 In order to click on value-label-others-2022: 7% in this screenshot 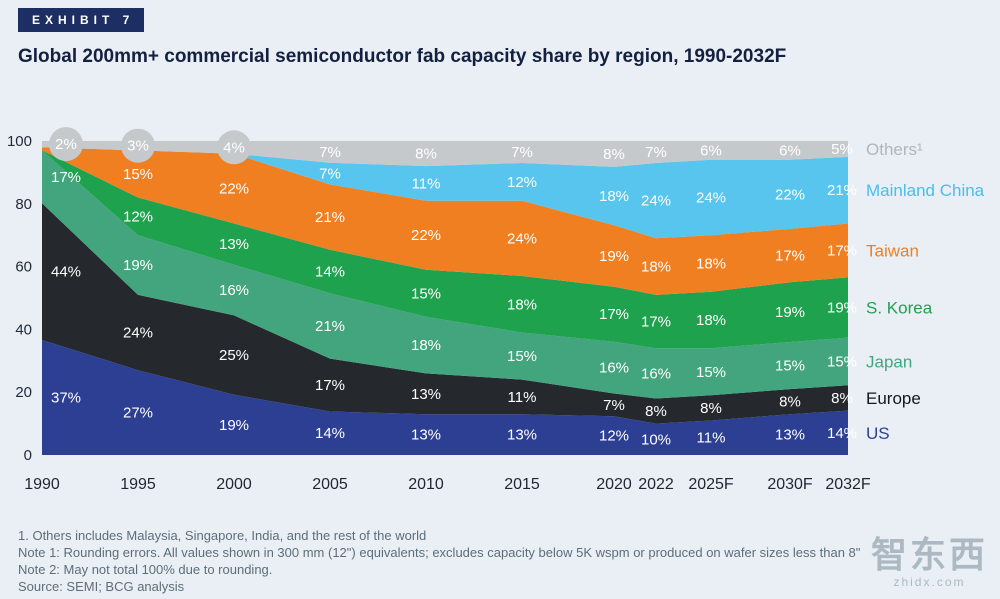, I will do `click(656, 152)`.